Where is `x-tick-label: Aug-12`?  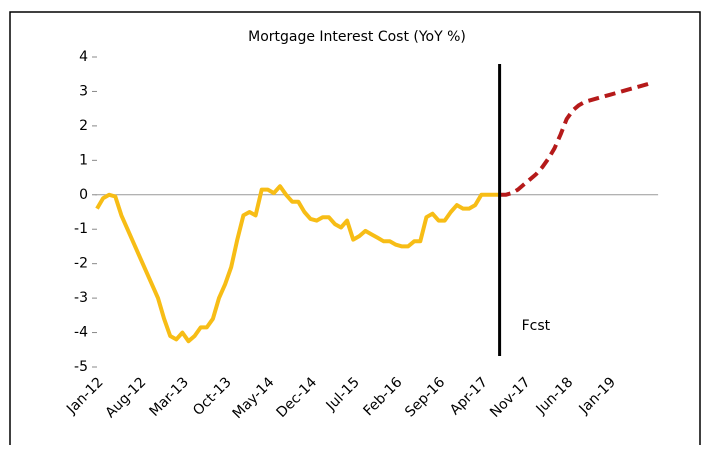 x-tick-label: Aug-12 is located at coordinates (126, 397).